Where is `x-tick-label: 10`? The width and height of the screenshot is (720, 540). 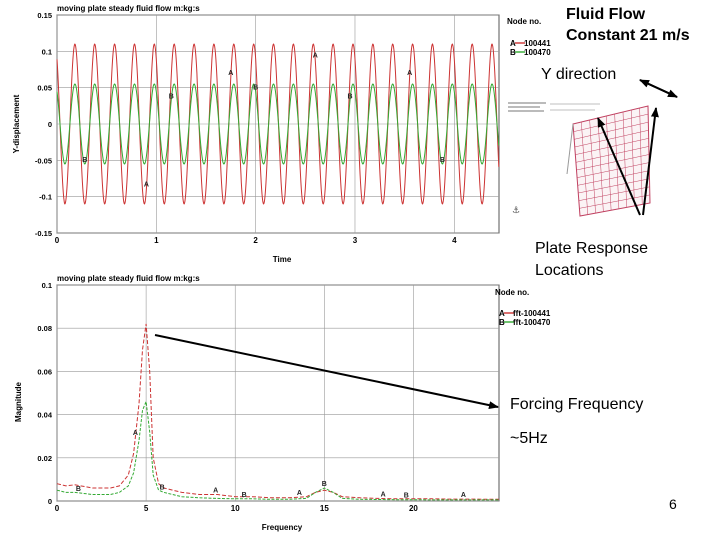
x-tick-label: 10 is located at coordinates (235, 508).